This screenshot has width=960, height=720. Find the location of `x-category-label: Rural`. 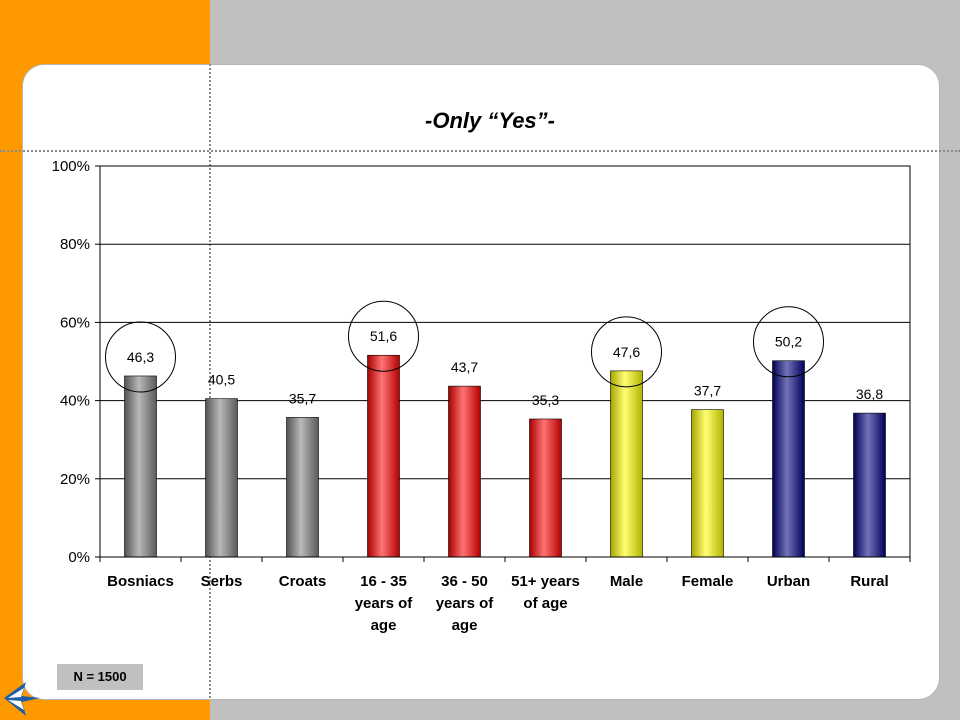

x-category-label: Rural is located at coordinates (869, 581).